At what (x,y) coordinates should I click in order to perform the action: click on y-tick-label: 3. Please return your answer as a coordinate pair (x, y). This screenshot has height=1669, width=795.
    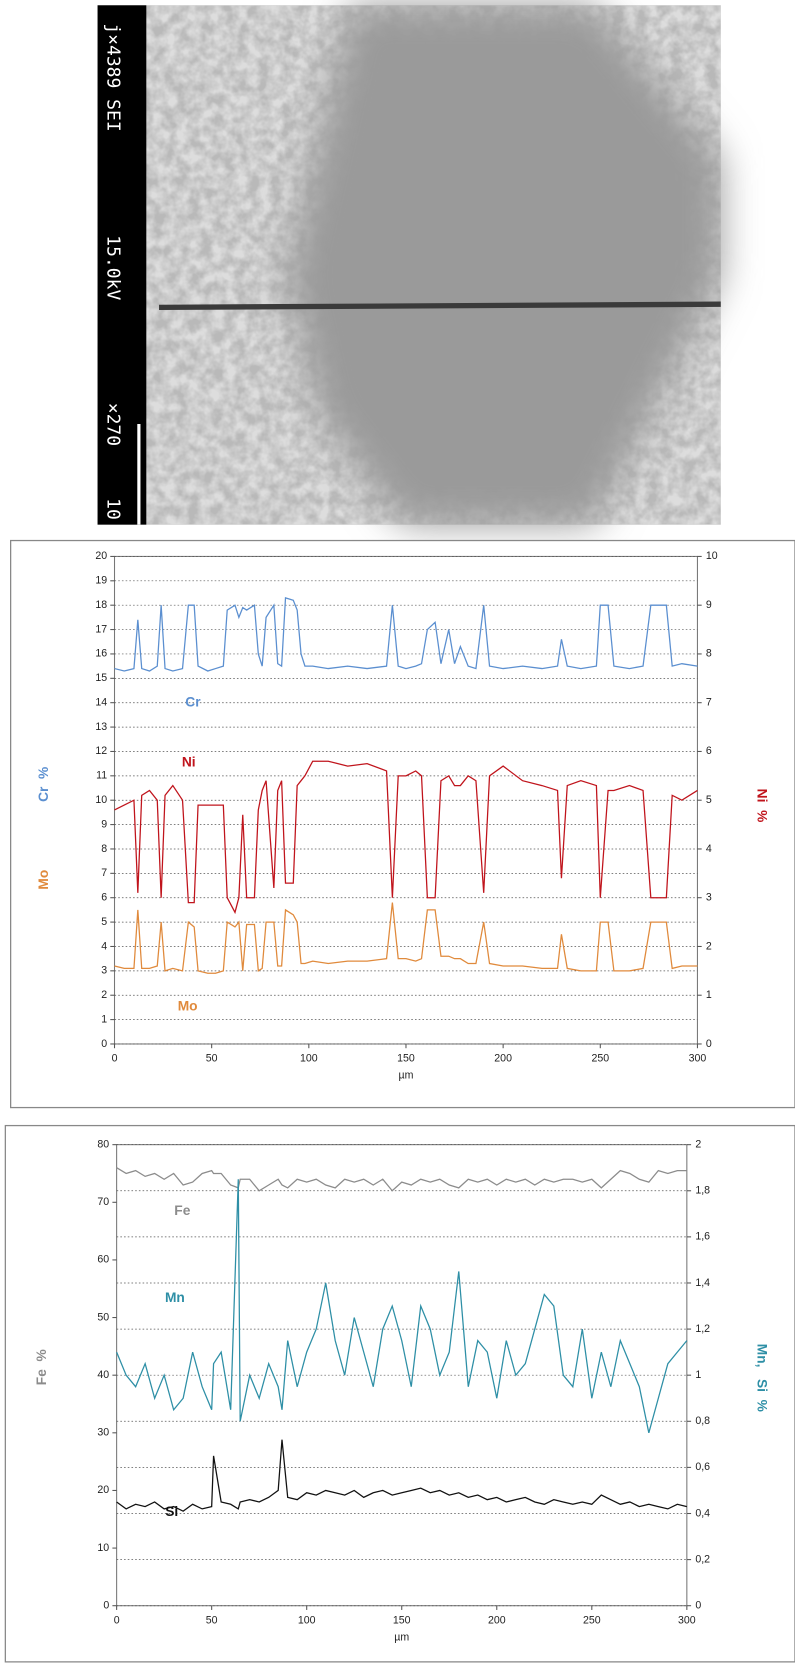
    Looking at the image, I should click on (104, 971).